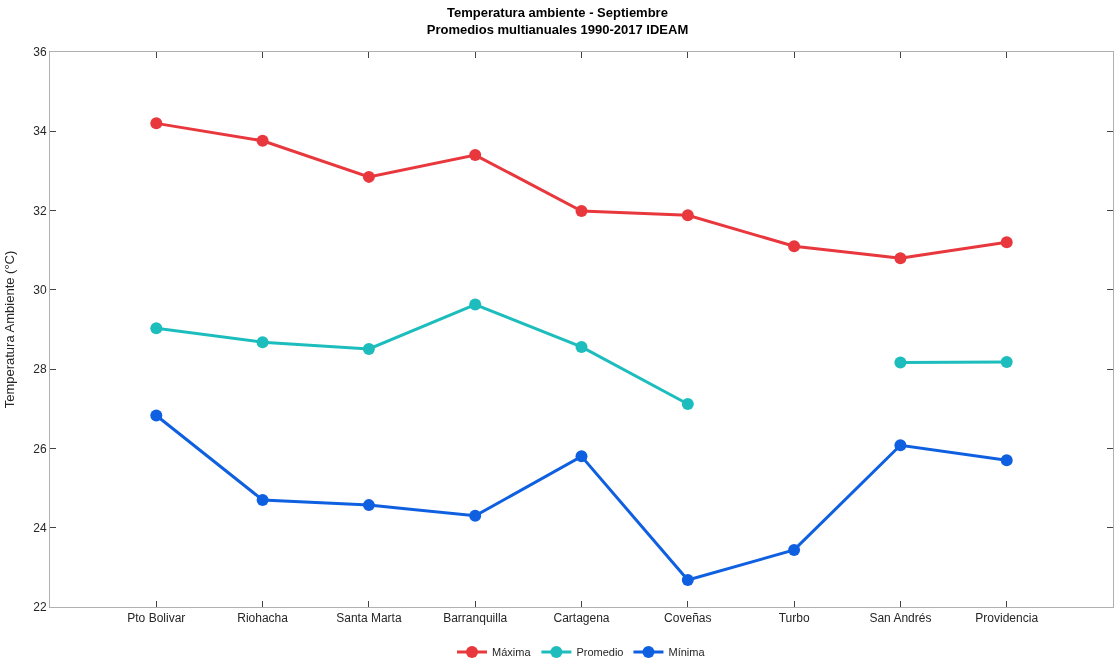  I want to click on y-tick-label: 36, so click(40, 52).